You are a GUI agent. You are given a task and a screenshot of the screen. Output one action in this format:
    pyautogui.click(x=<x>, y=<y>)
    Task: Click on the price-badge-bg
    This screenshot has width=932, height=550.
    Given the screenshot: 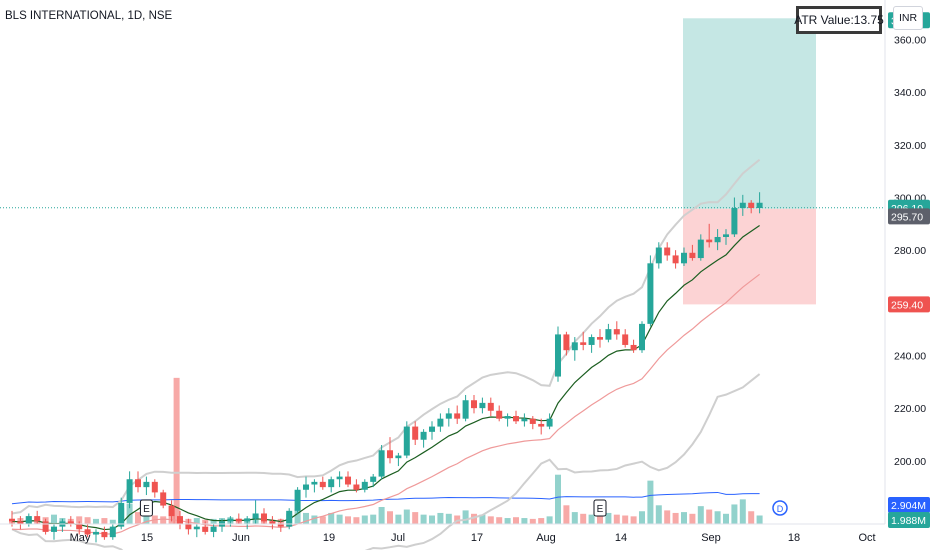 What is the action you would take?
    pyautogui.click(x=909, y=520)
    